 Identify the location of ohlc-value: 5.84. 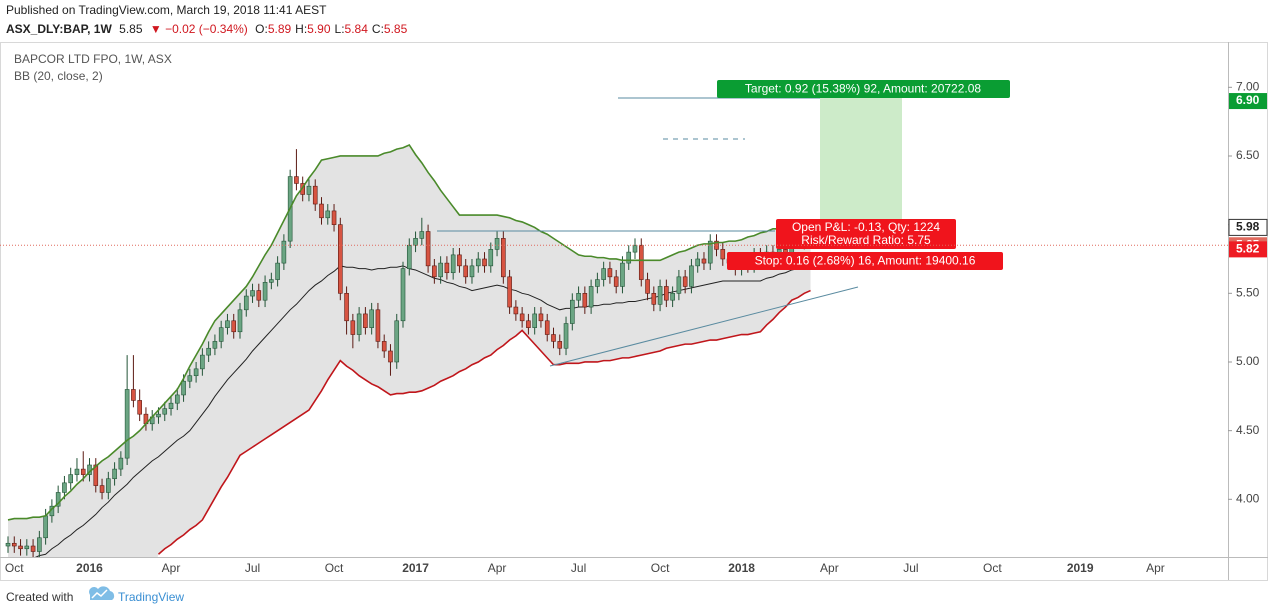
(357, 29).